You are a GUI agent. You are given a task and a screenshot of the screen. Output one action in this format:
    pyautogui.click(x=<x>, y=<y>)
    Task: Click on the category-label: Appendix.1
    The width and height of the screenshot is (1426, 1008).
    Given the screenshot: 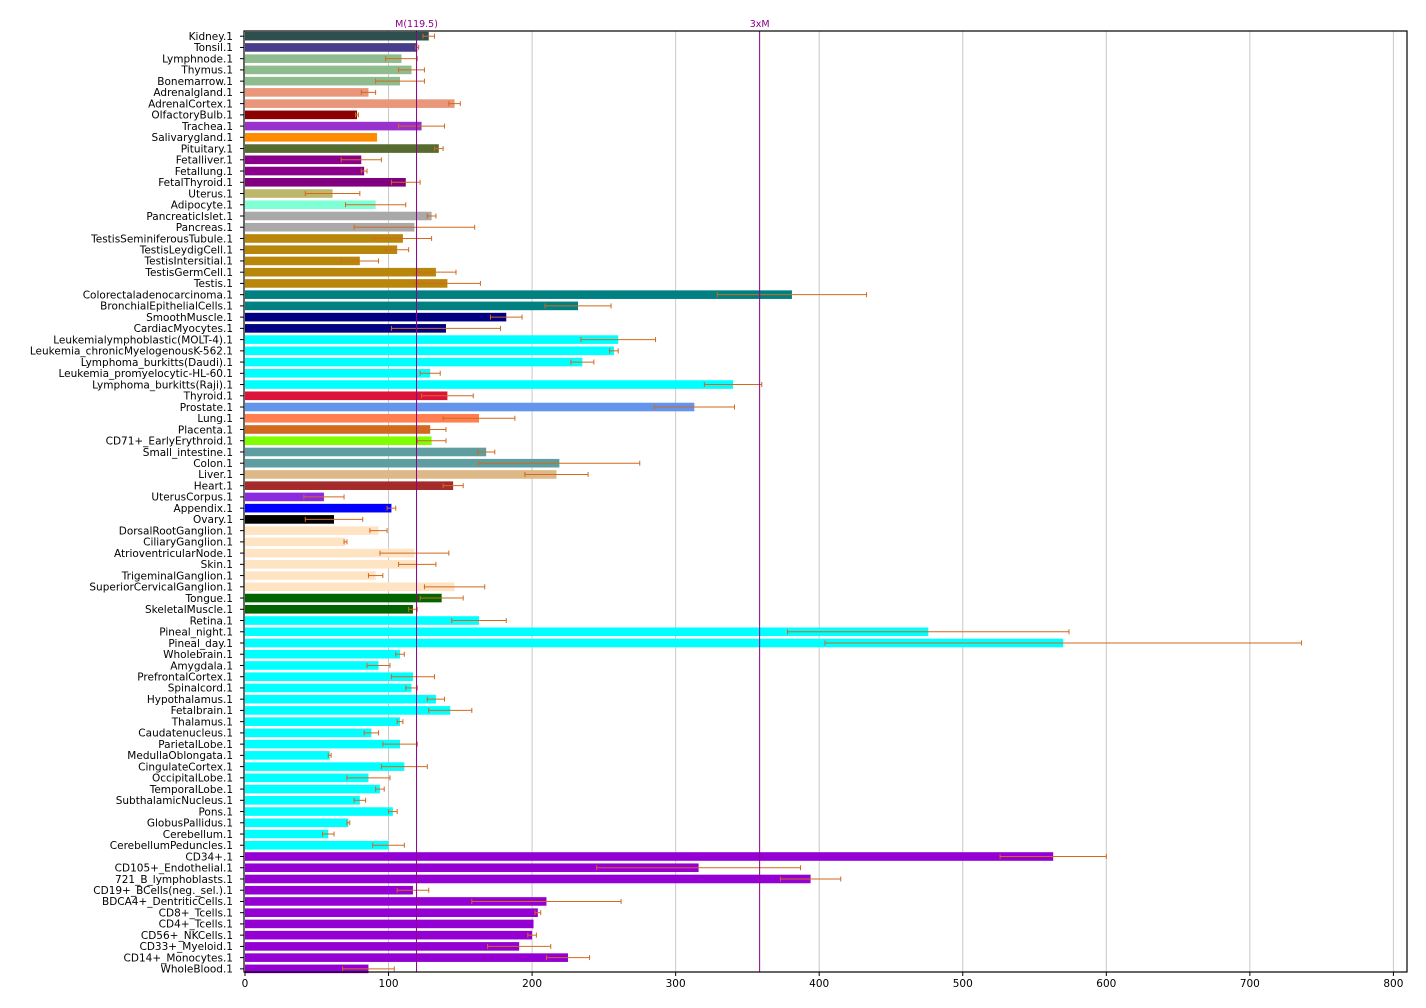 What is the action you would take?
    pyautogui.click(x=203, y=509)
    